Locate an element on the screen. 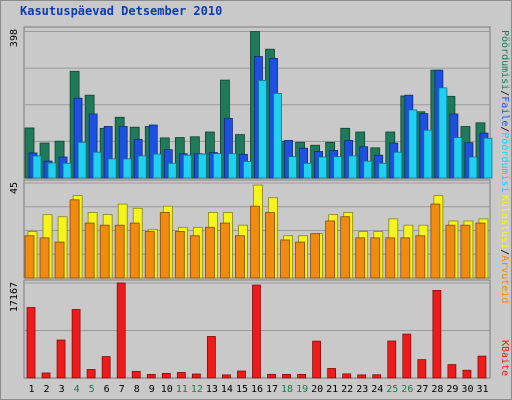  x-tick-label-5: 5 is located at coordinates (92, 389).